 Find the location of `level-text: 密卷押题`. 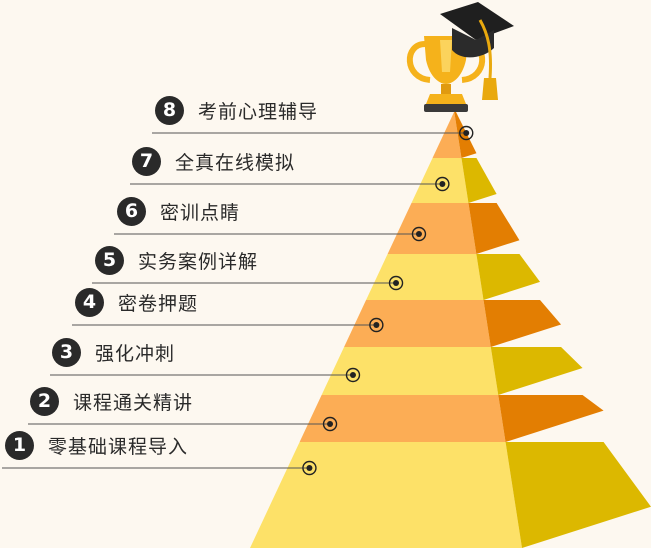

level-text: 密卷押题 is located at coordinates (158, 303).